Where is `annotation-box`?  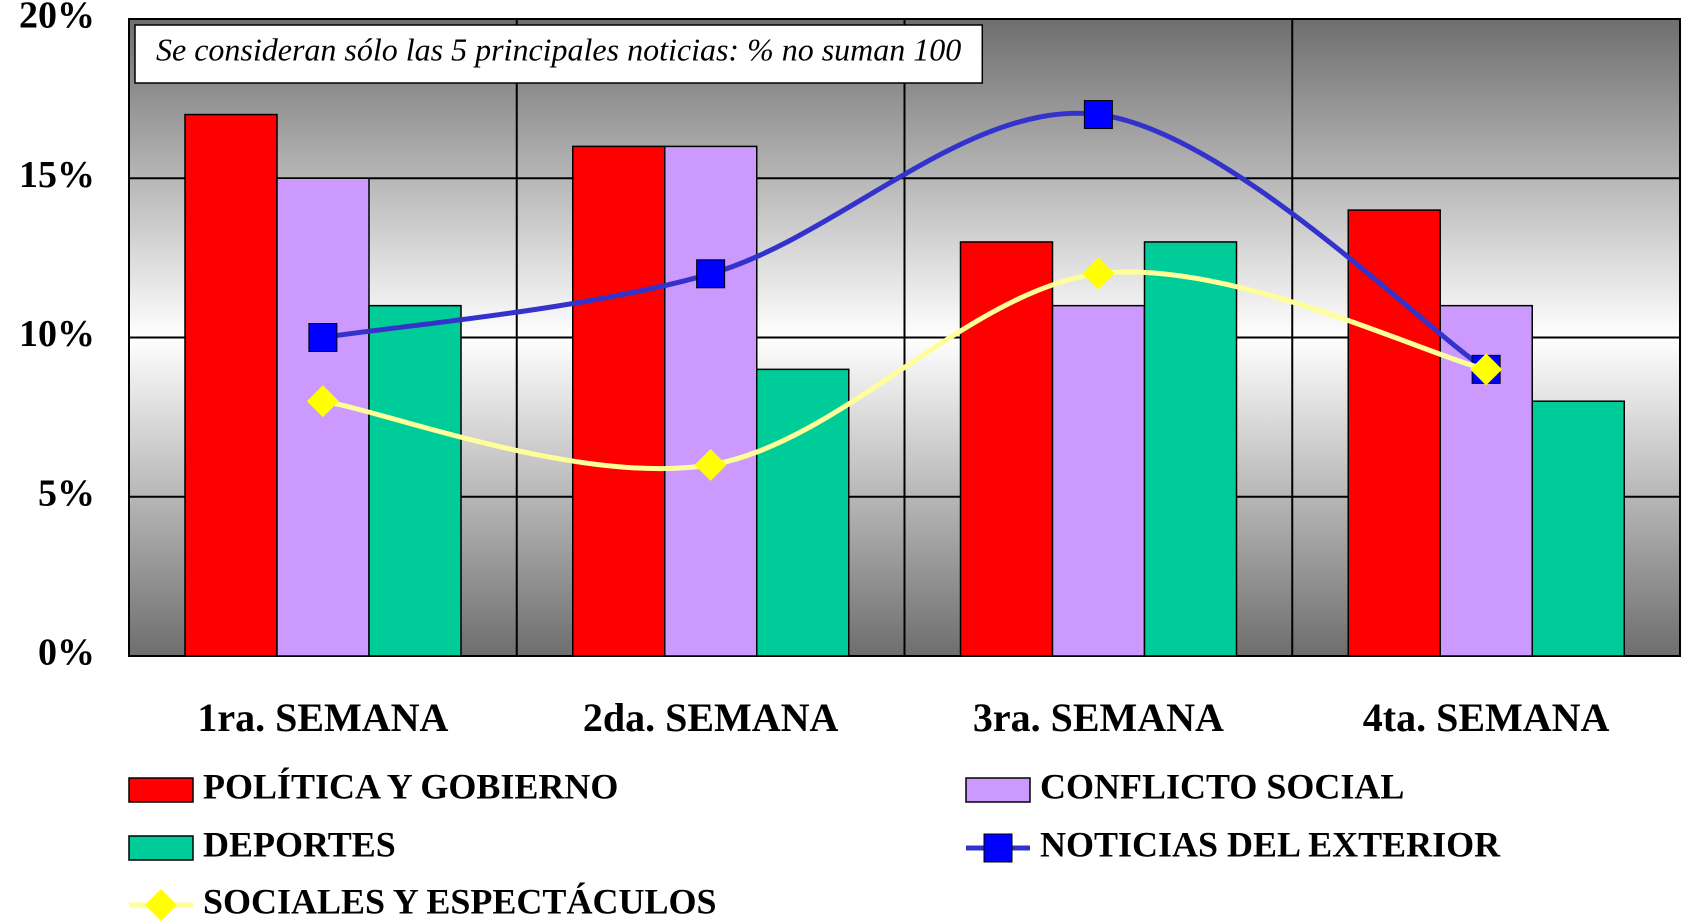 annotation-box is located at coordinates (559, 54).